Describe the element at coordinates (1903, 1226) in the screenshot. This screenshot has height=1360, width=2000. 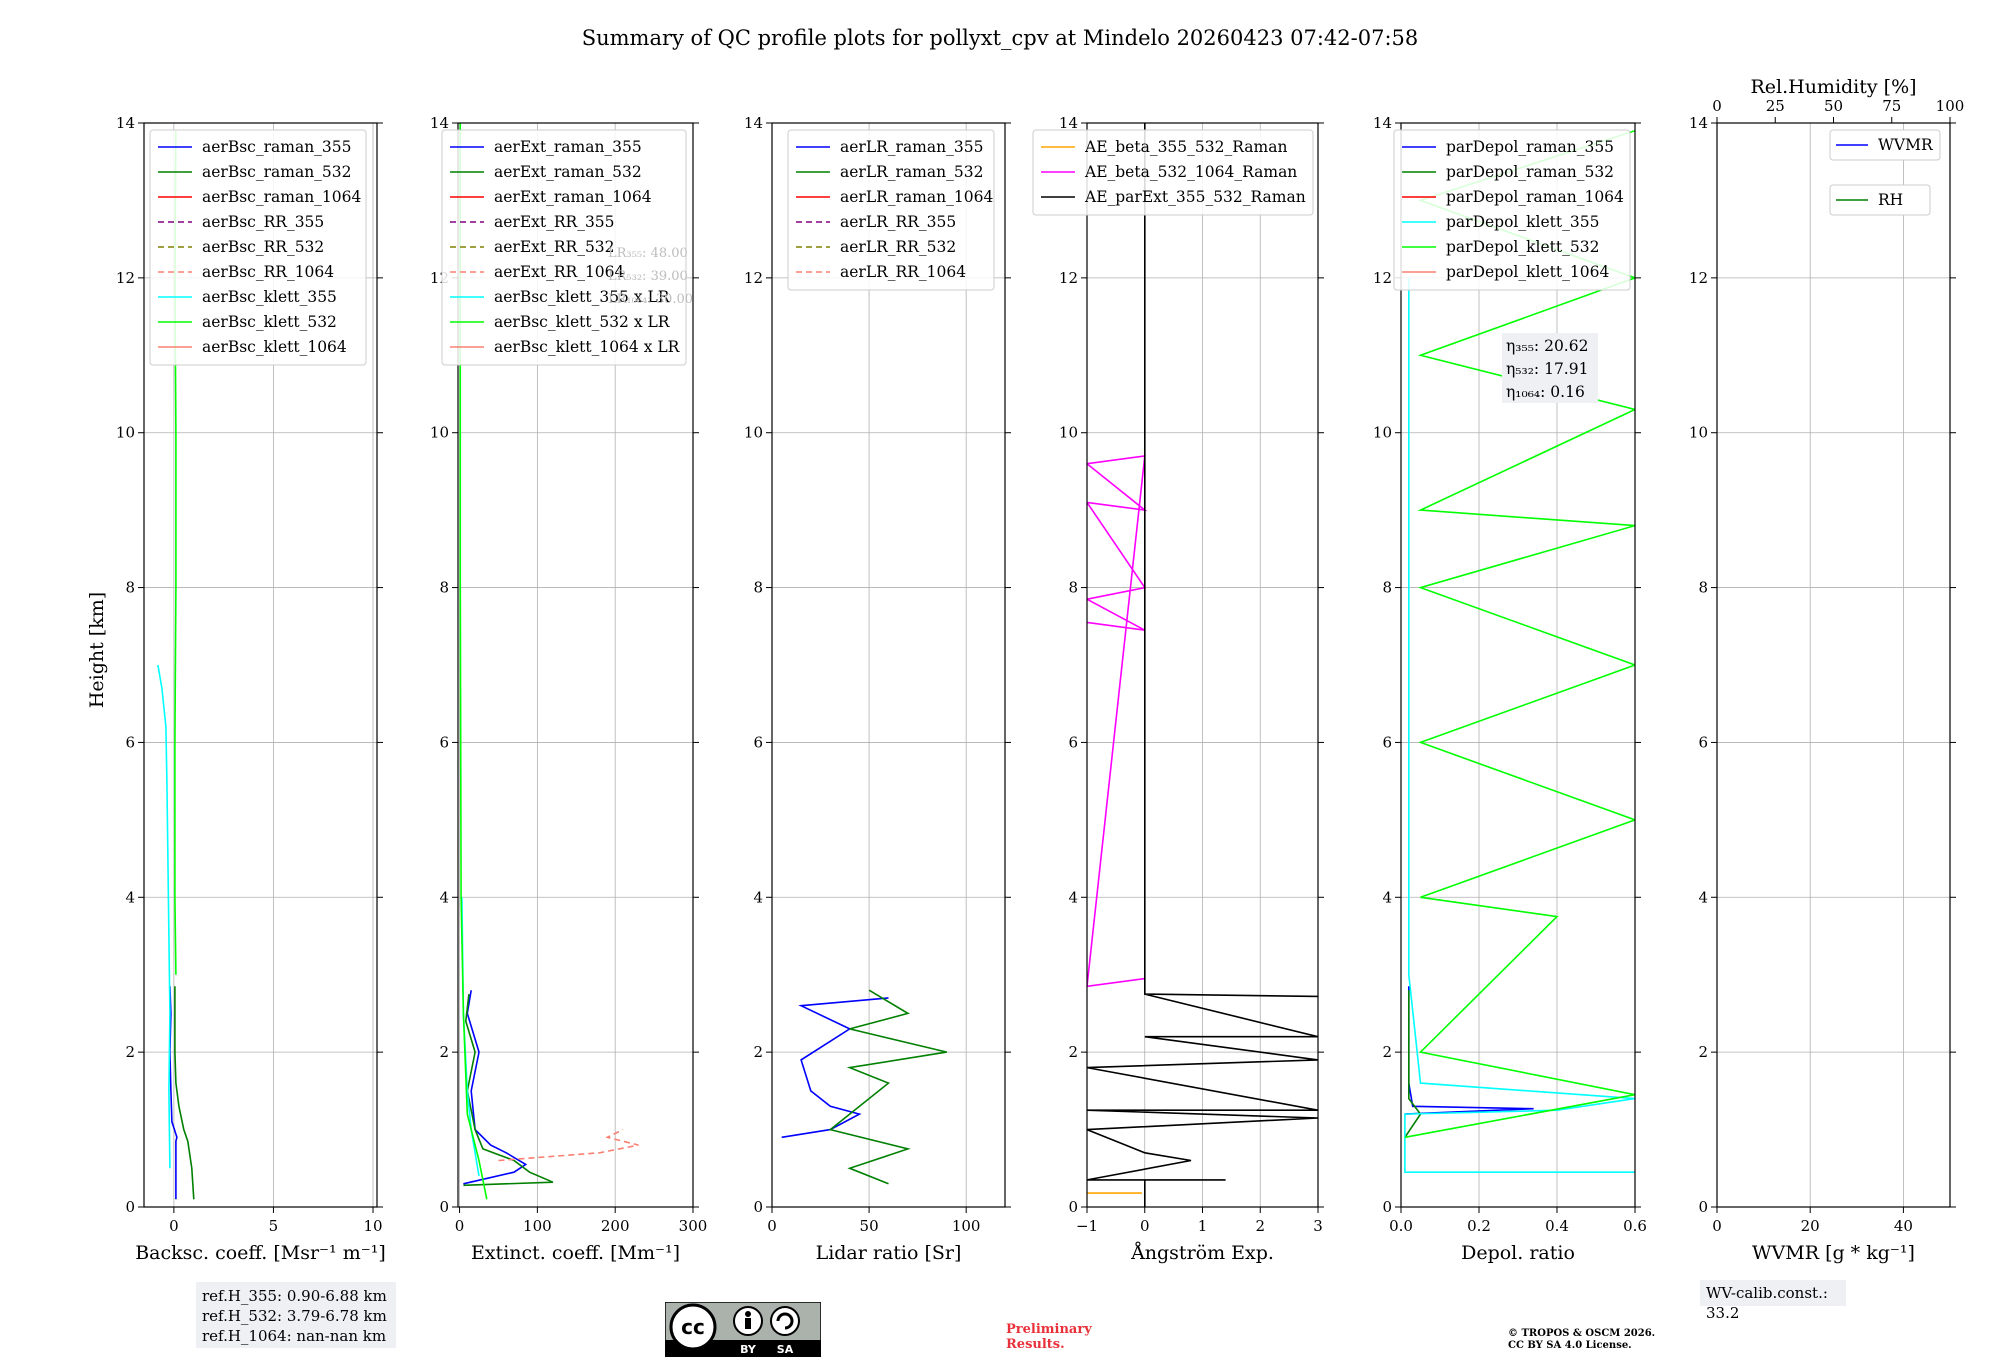
I see `x-tick-label: 40` at that location.